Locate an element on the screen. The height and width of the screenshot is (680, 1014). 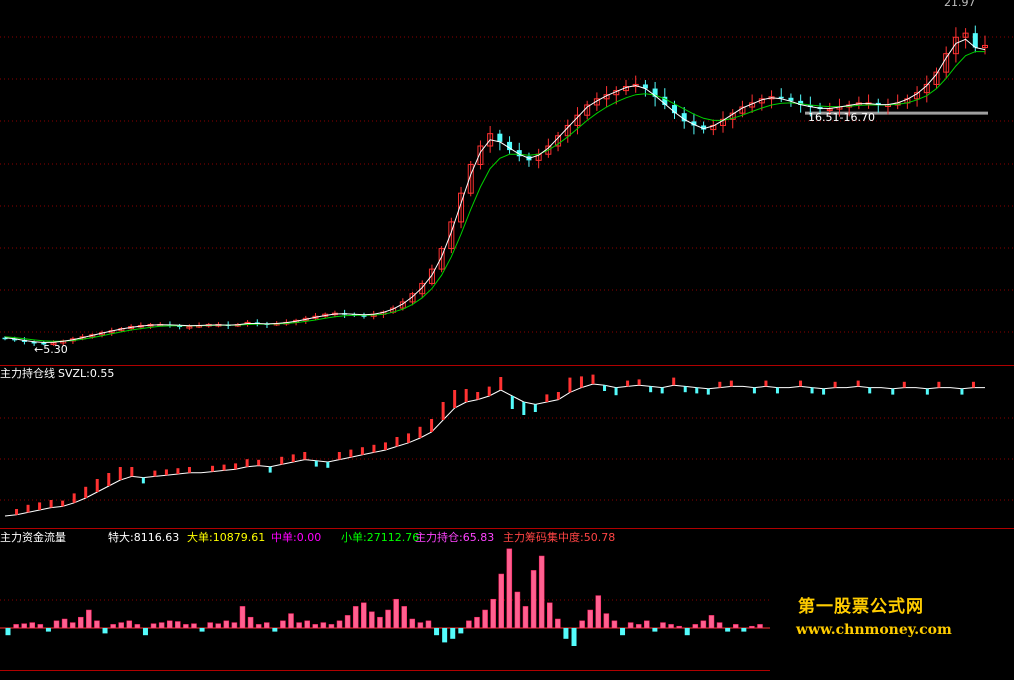
holding-svzl-value: SVZL:0.55 is located at coordinates (86, 373).